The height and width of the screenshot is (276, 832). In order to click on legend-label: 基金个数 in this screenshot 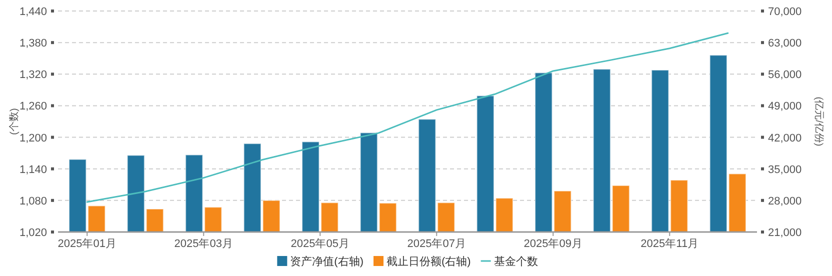, I will do `click(516, 261)`.